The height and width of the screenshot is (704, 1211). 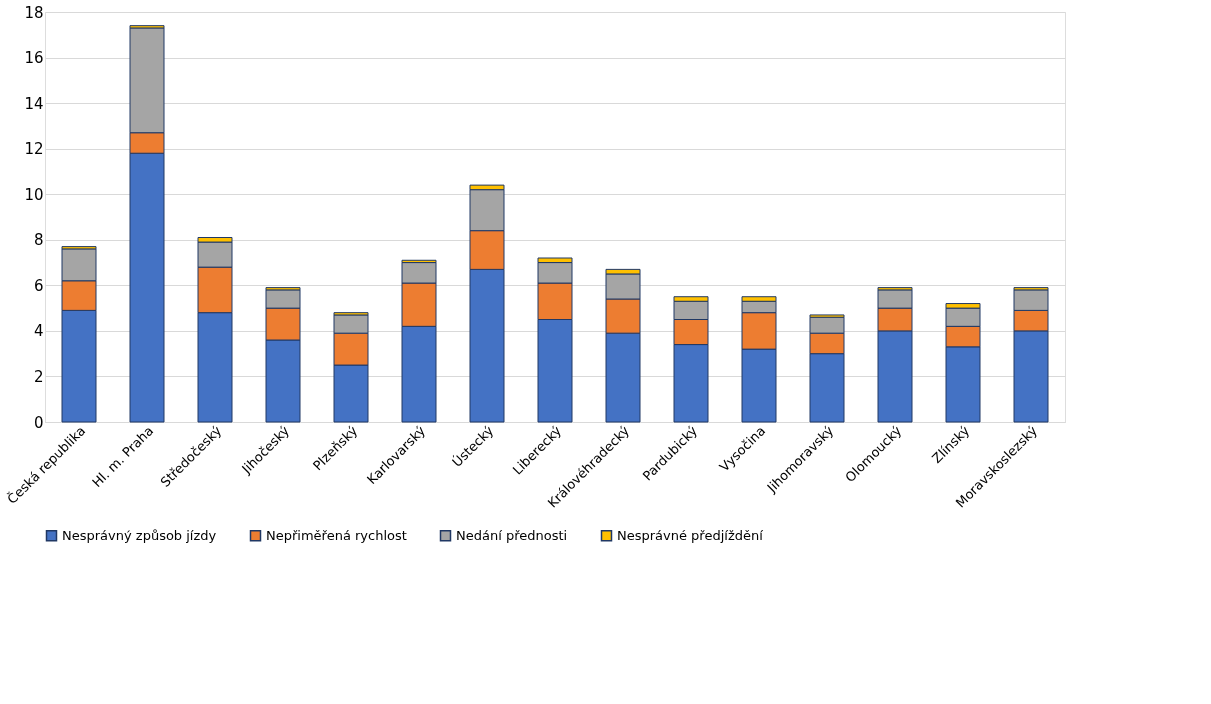 I want to click on y-tick-label: 18, so click(x=34, y=12).